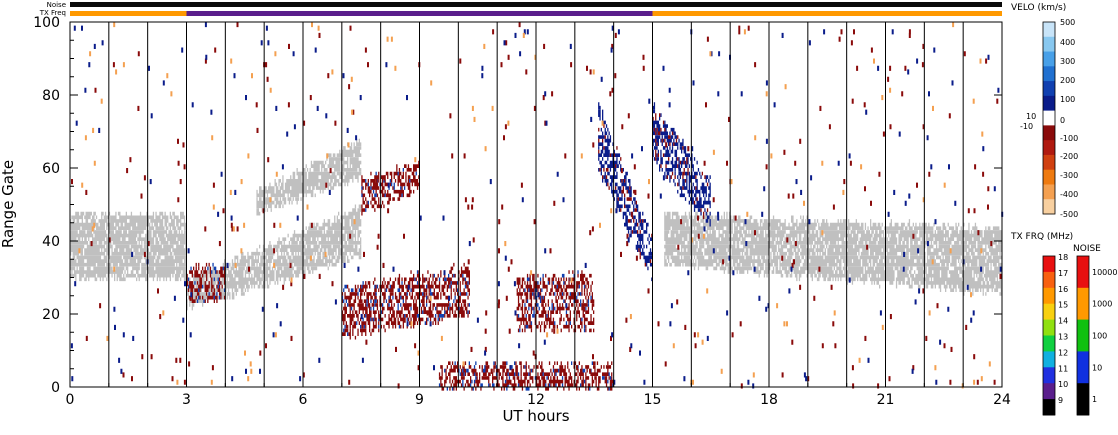 Image resolution: width=1118 pixels, height=435 pixels. I want to click on velocity-tick-label: 300, so click(1067, 61).